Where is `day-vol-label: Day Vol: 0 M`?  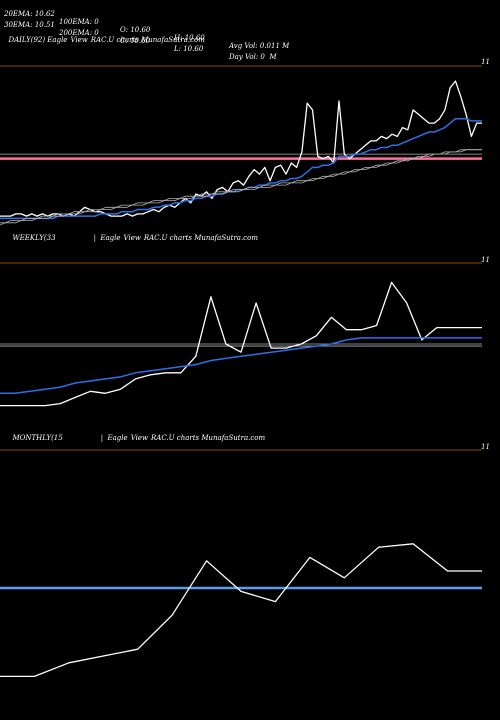
day-vol-label: Day Vol: 0 M is located at coordinates (253, 57).